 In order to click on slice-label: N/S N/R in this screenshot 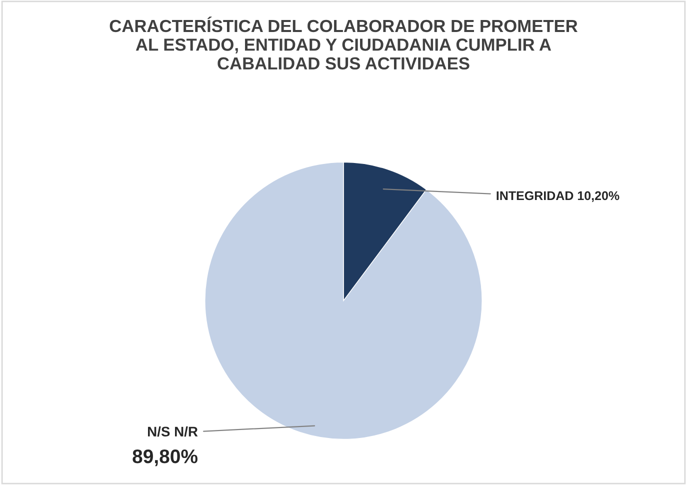, I will do `click(173, 431)`.